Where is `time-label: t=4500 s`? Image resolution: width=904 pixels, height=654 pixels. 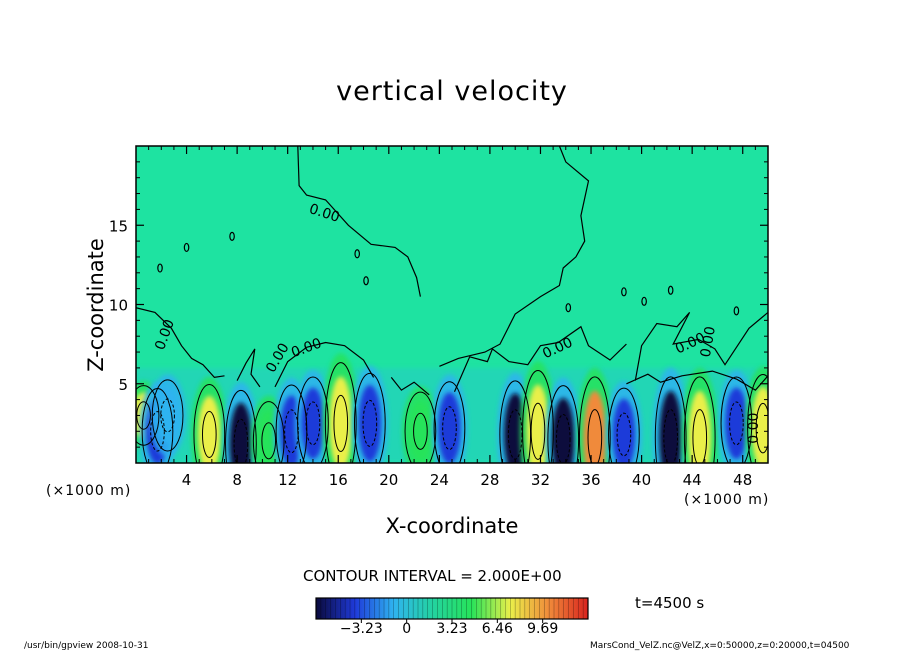 time-label: t=4500 s is located at coordinates (670, 603).